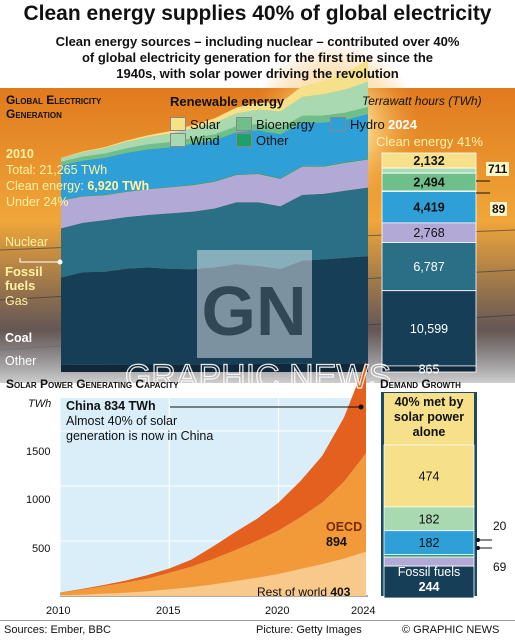  I want to click on demand-note-line: alone, so click(429, 432).